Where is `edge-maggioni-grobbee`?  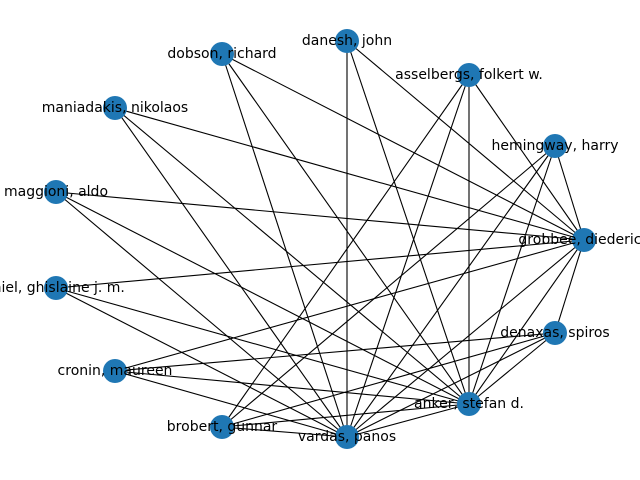
edge-maggioni-grobbee is located at coordinates (320, 216).